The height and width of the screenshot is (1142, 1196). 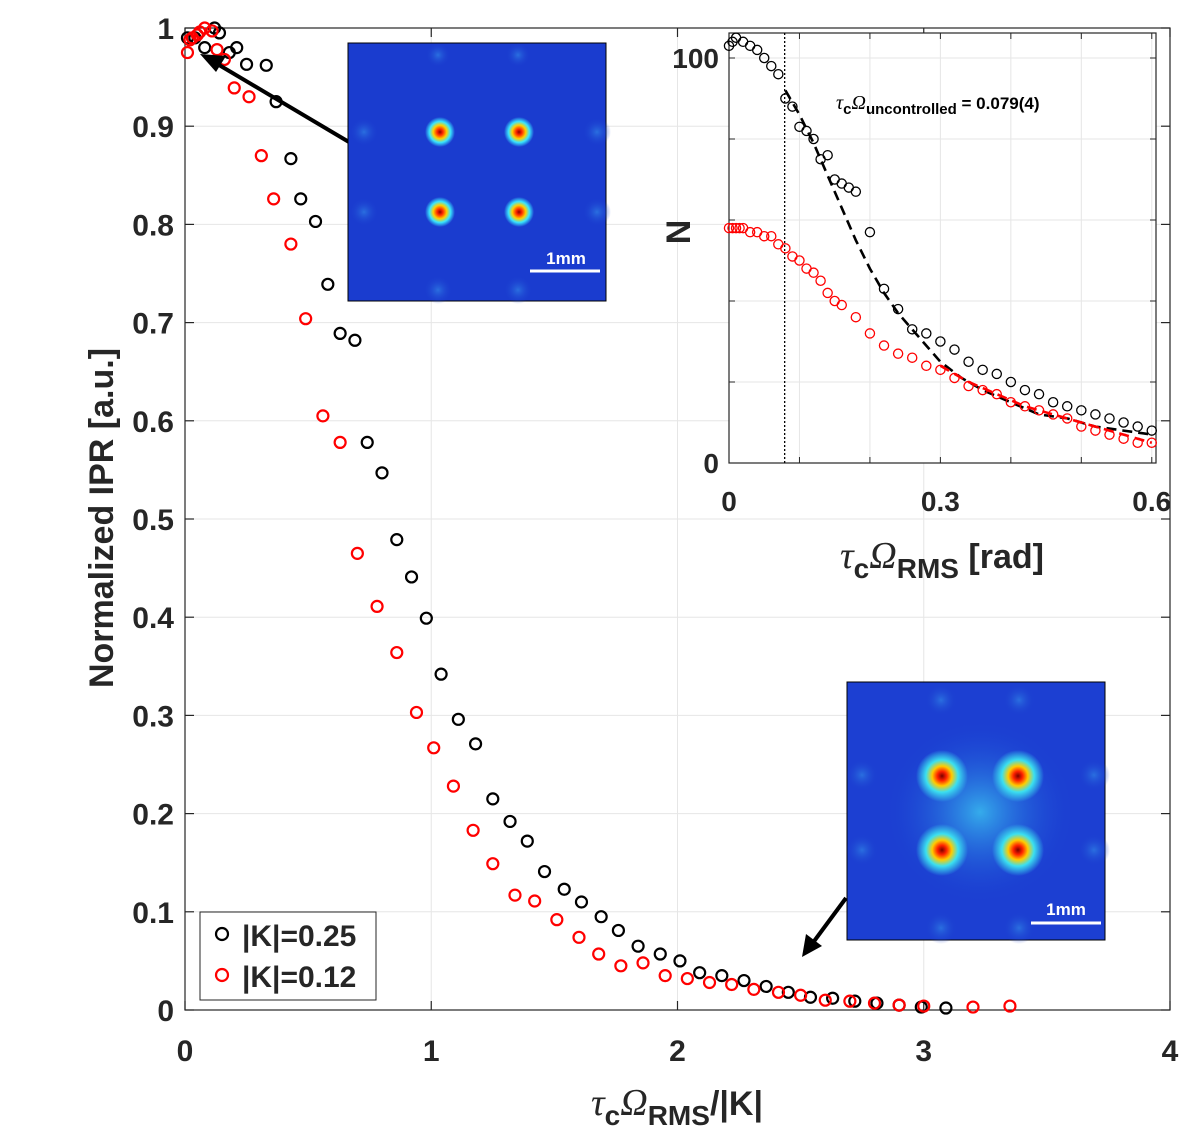 I want to click on main-y-tick-label: 1, so click(x=165, y=29).